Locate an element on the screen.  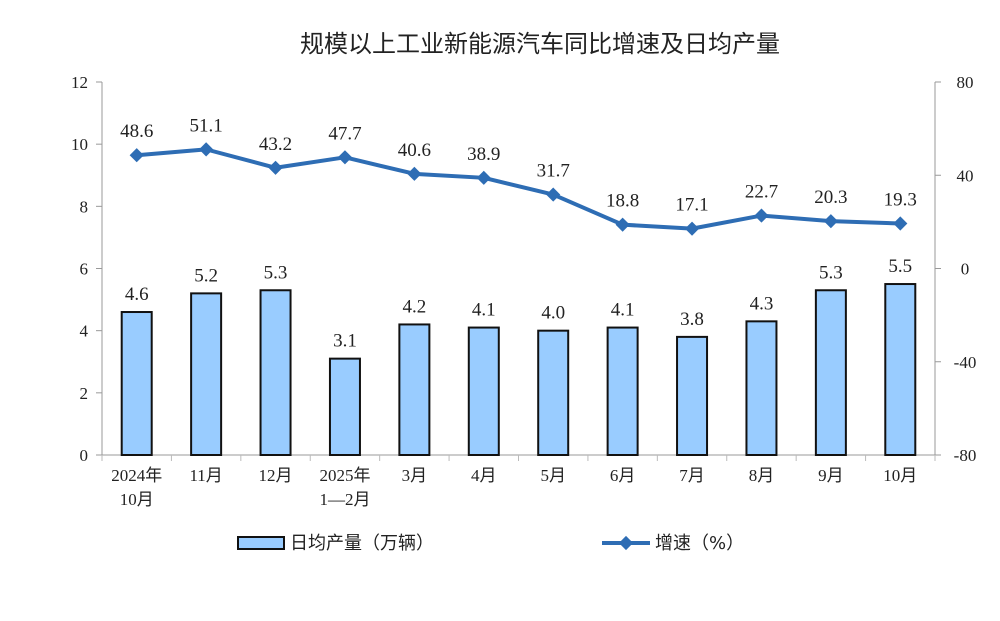
legend: 日均产量（万辆） 增速（%） is located at coordinates (490, 543).